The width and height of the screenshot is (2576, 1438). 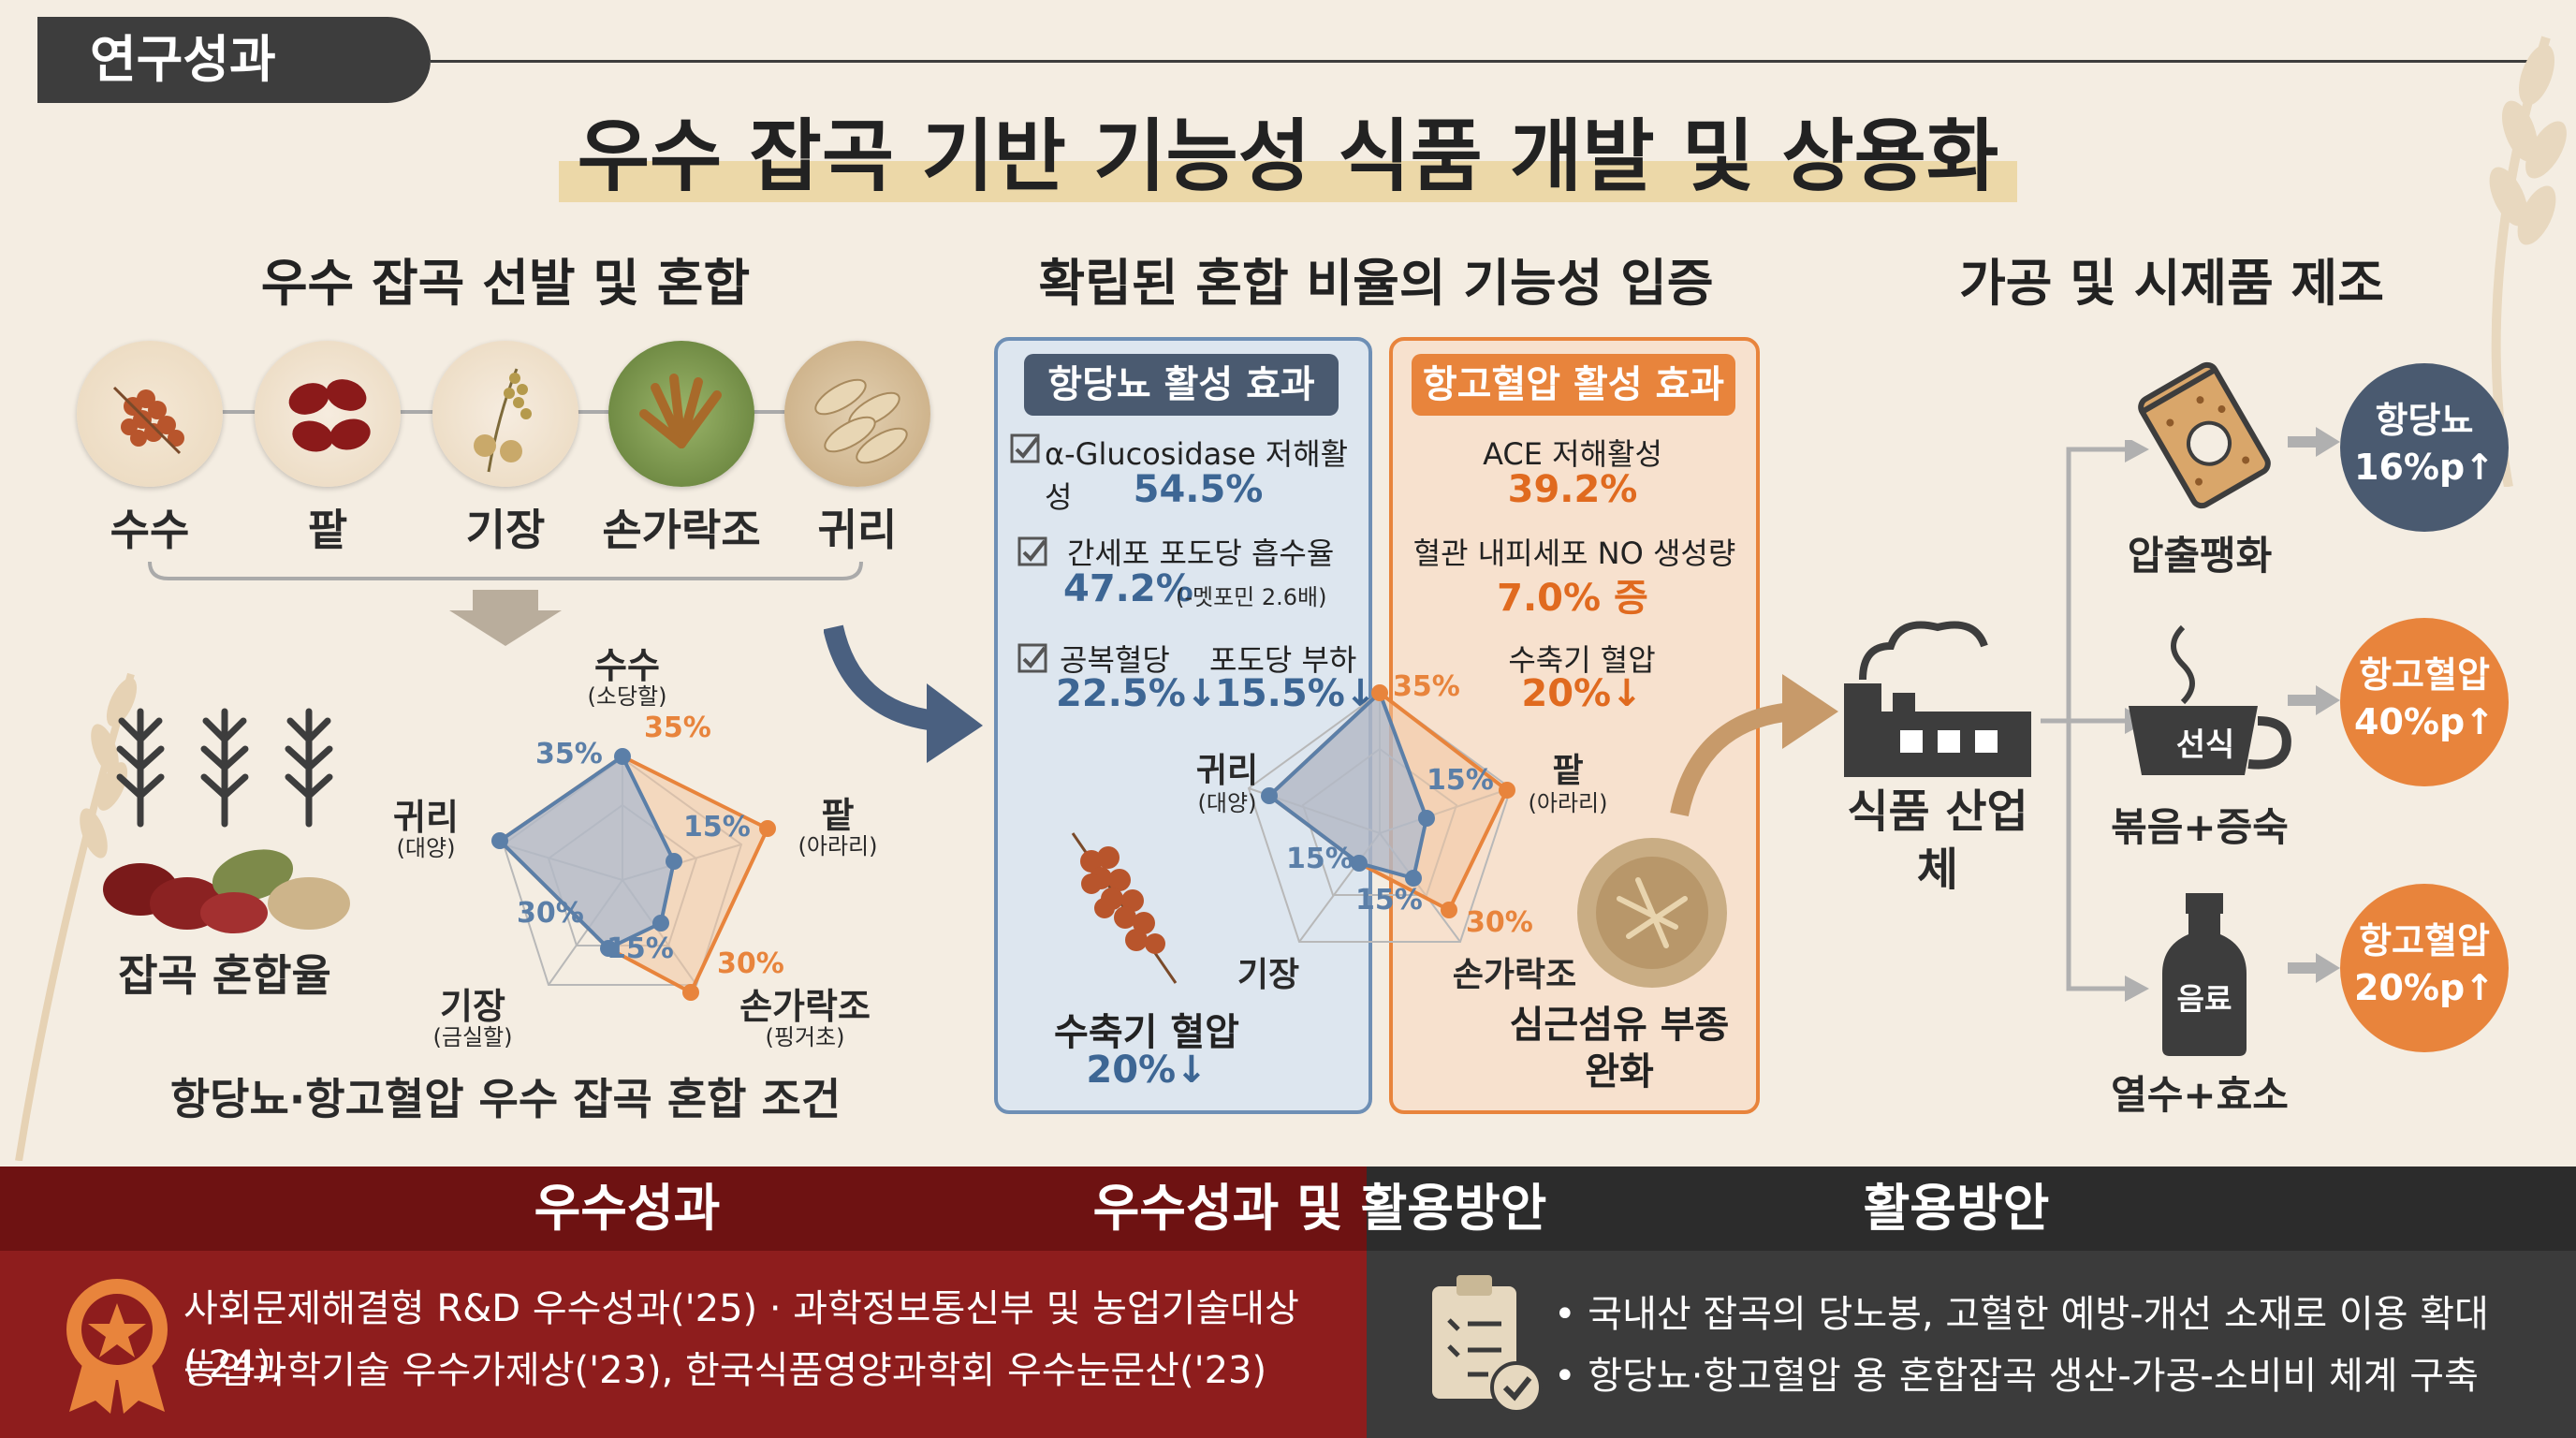 What do you see at coordinates (1619, 1048) in the screenshot?
I see `orange-bottom-label: 심근섬유 부종 완화` at bounding box center [1619, 1048].